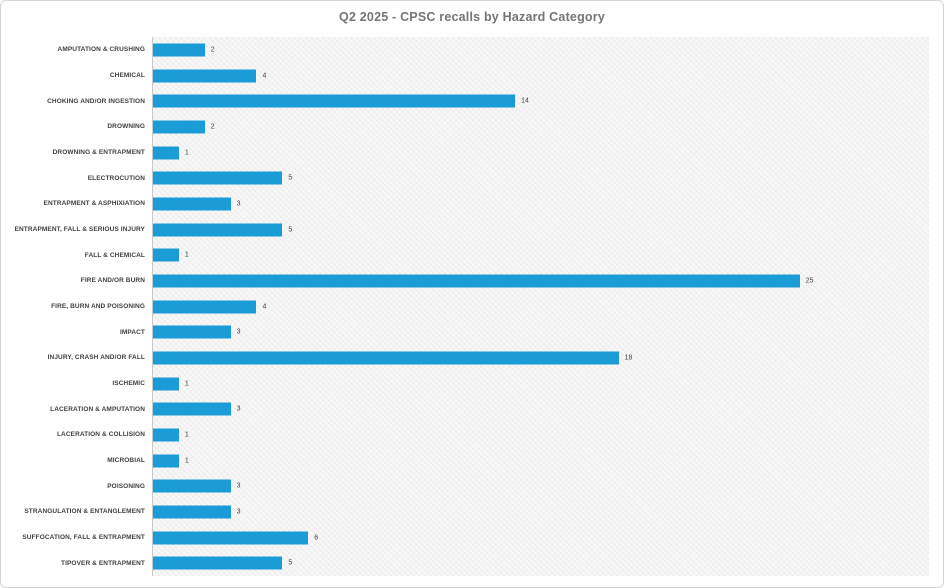 This screenshot has height=588, width=944. I want to click on category-label: FIRE, BURN AND POISONING, so click(98, 307).